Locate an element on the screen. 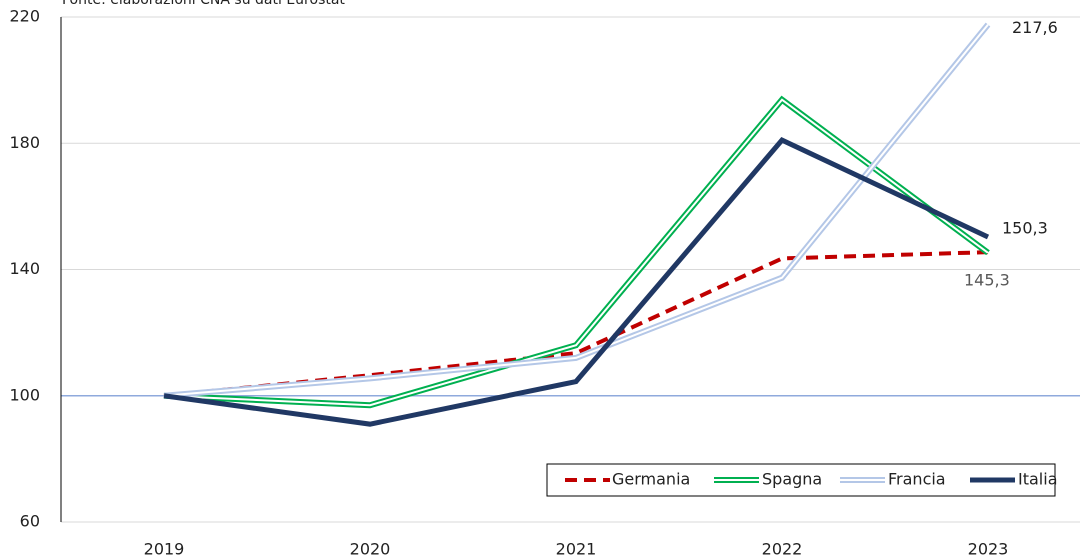 The image size is (1080, 560). legend-label: Italia is located at coordinates (1038, 479).